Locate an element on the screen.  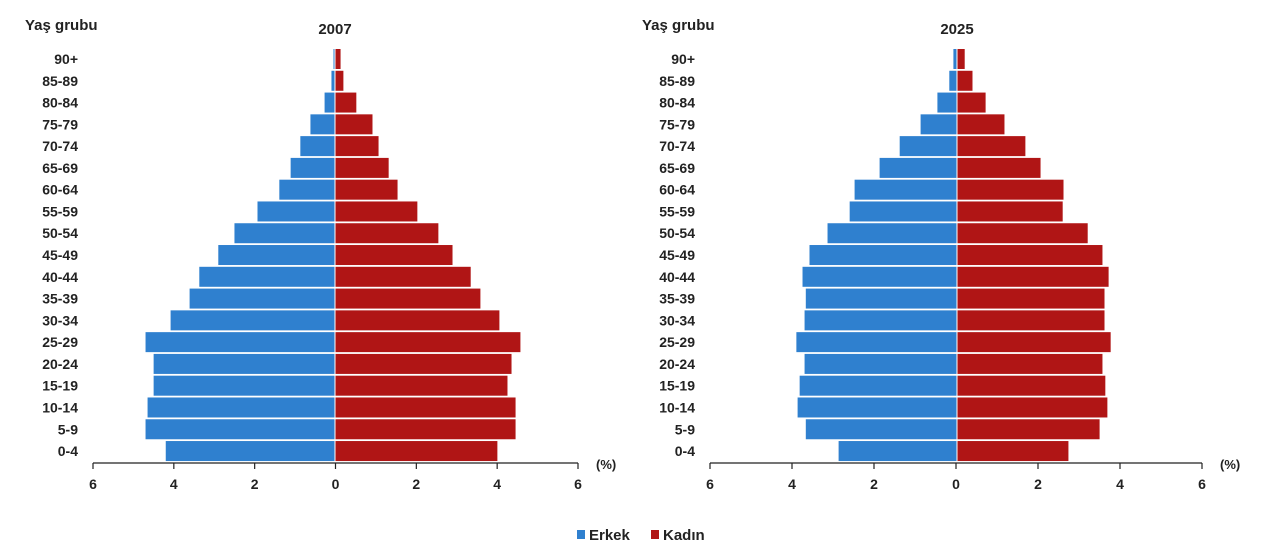
age-group-label: 60-64 is located at coordinates (60, 190).